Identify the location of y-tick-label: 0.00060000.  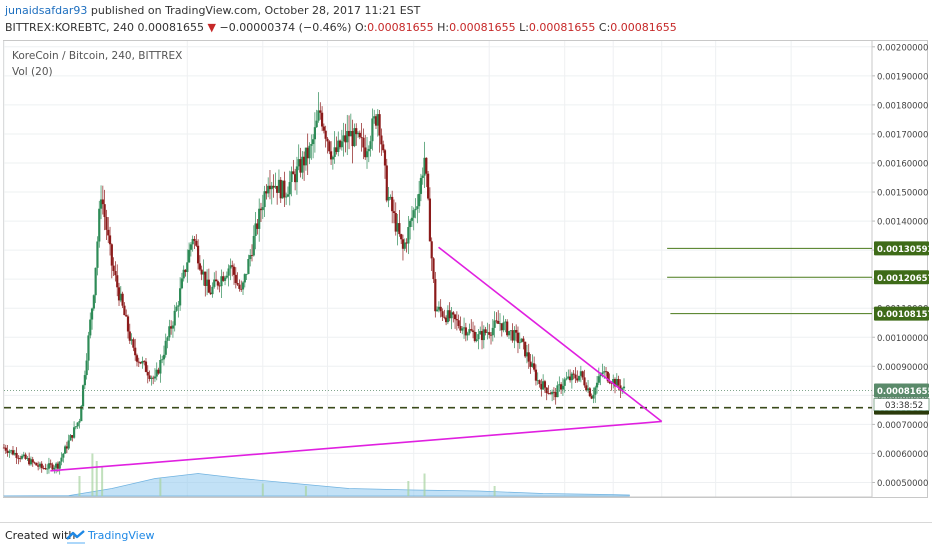
(902, 455).